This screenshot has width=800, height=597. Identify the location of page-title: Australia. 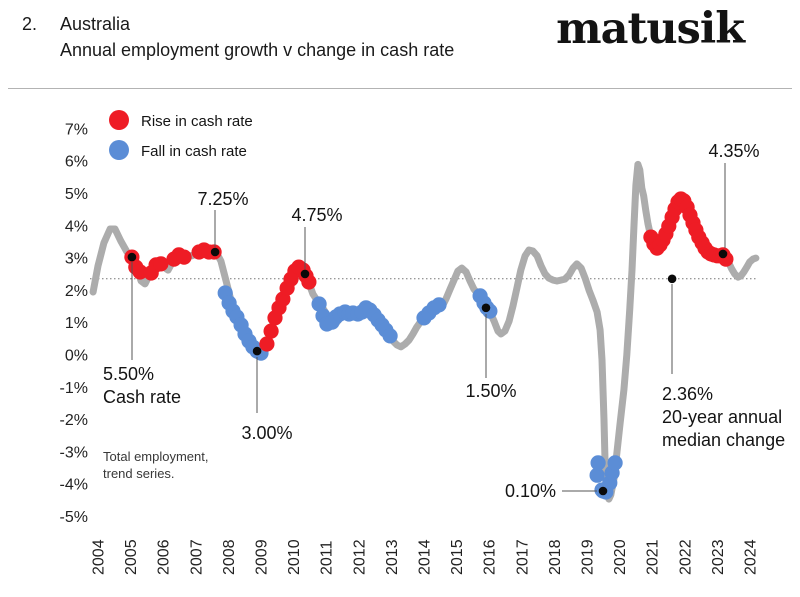
(95, 24).